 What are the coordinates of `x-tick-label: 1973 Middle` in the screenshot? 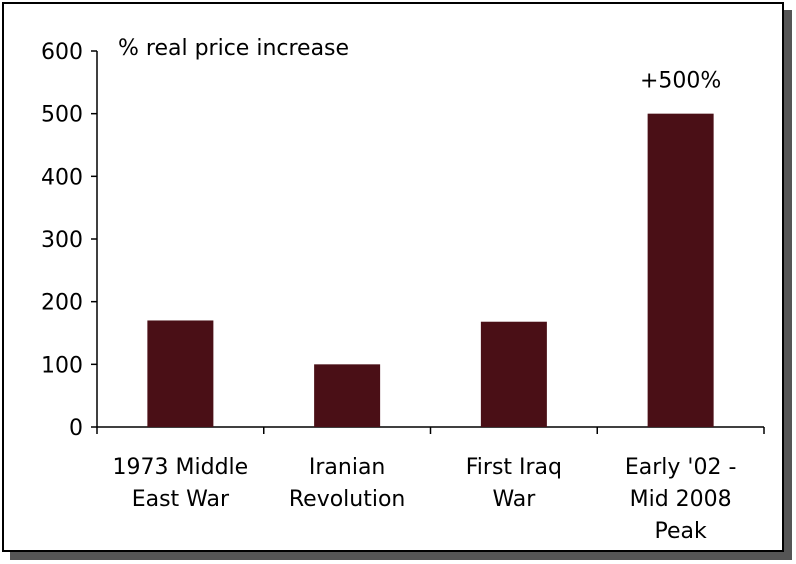 It's located at (181, 467).